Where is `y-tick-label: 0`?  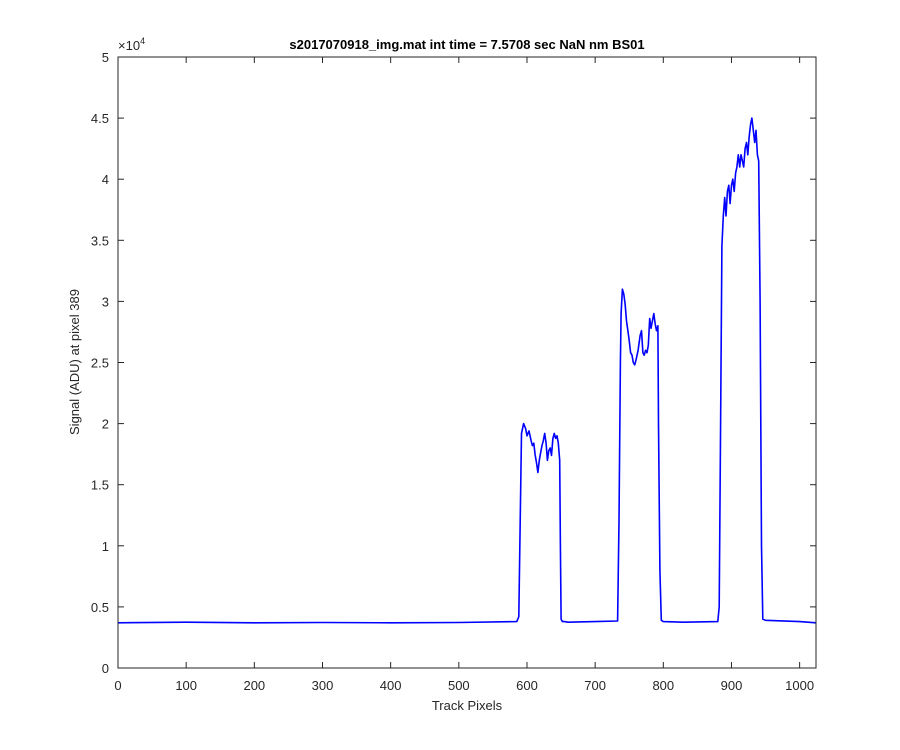 y-tick-label: 0 is located at coordinates (105, 668).